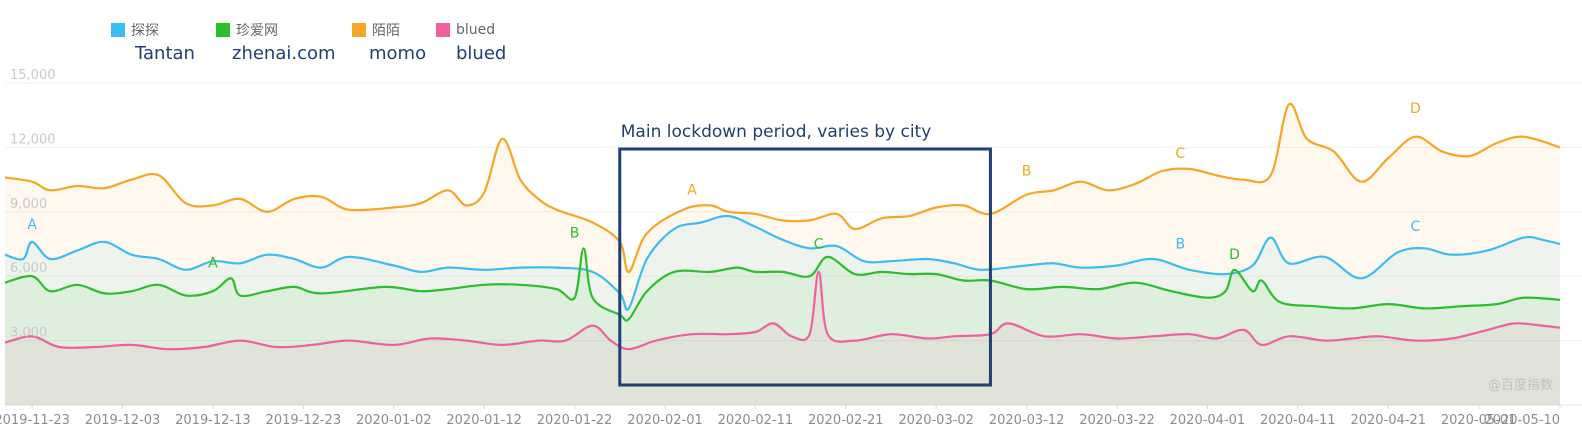 The height and width of the screenshot is (438, 1582). I want to click on x-tick-label: 2020-05-10, so click(1522, 420).